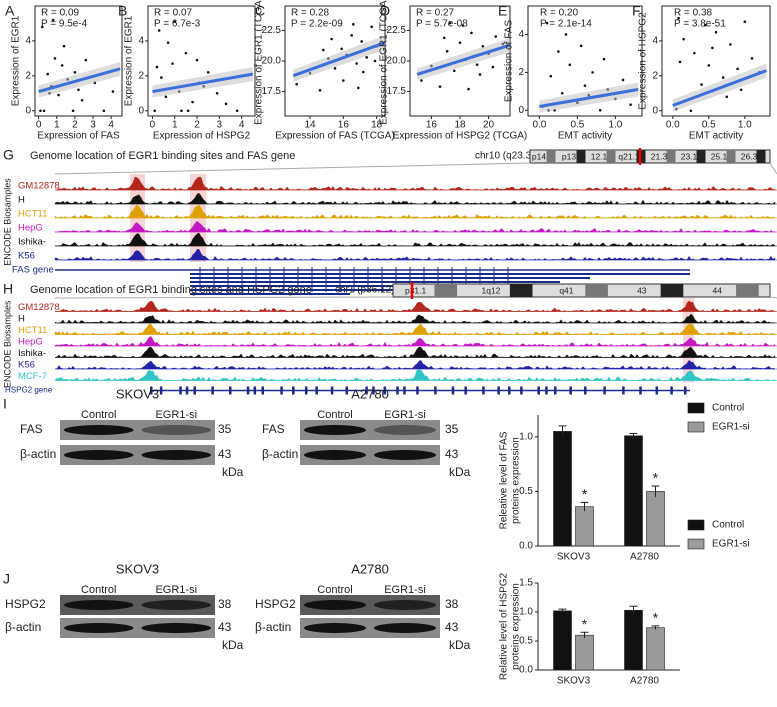  I want to click on plot-frame, so click(78, 61).